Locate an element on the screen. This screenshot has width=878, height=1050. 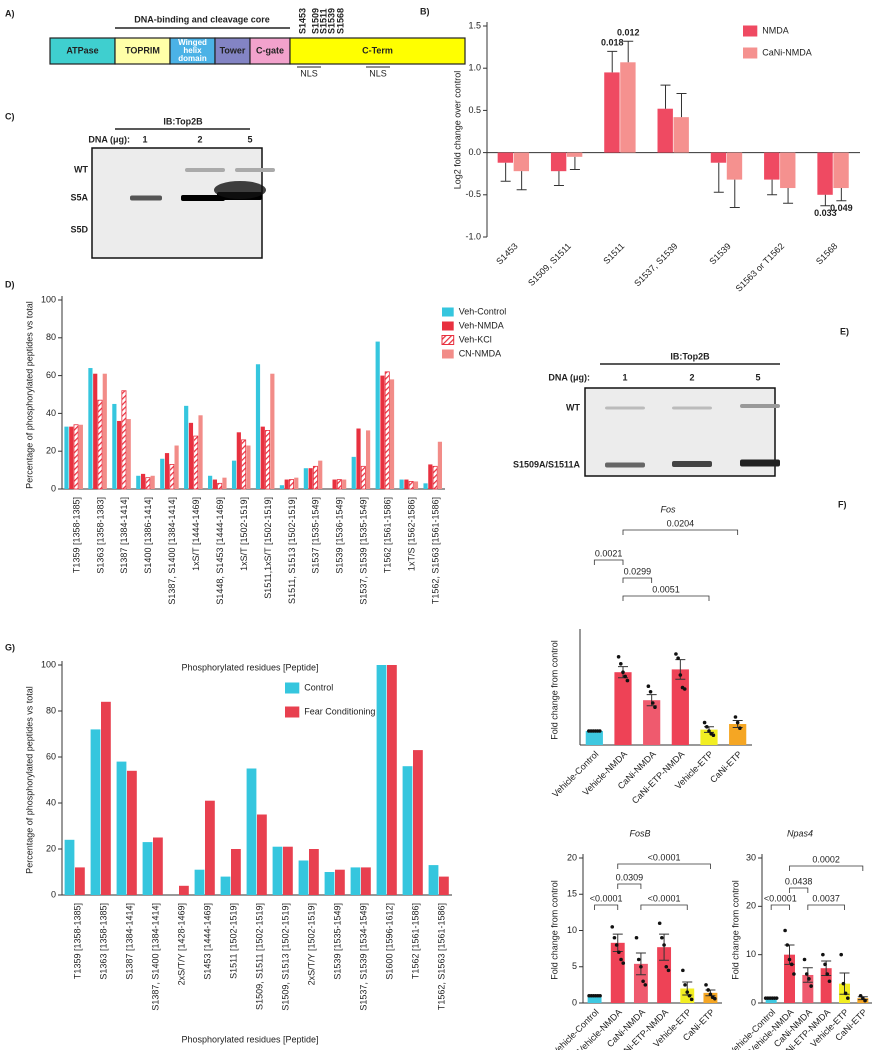
y-tick-label: 30 is located at coordinates (751, 857).